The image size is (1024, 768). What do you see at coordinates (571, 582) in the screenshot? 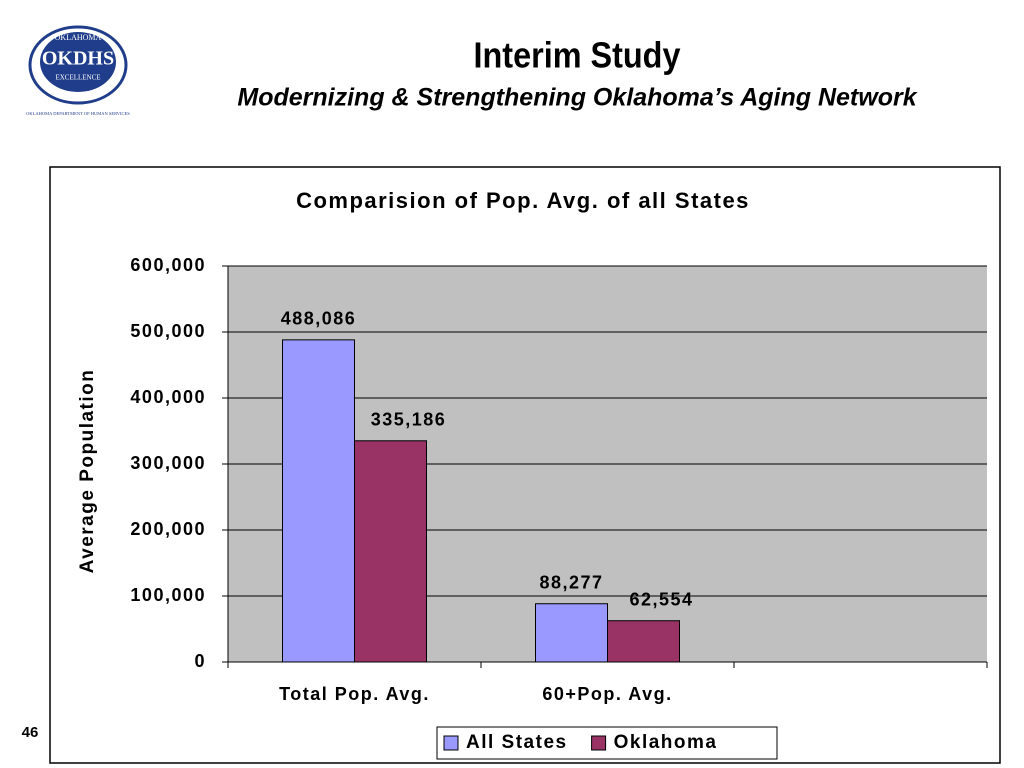
I see `data-label: 88,277` at bounding box center [571, 582].